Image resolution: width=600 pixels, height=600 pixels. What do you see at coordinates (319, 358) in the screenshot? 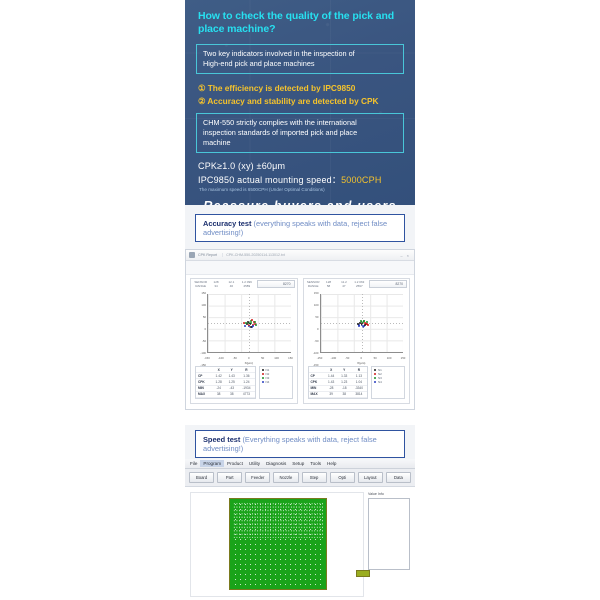
I see `panel2-xtick: -150` at bounding box center [319, 358].